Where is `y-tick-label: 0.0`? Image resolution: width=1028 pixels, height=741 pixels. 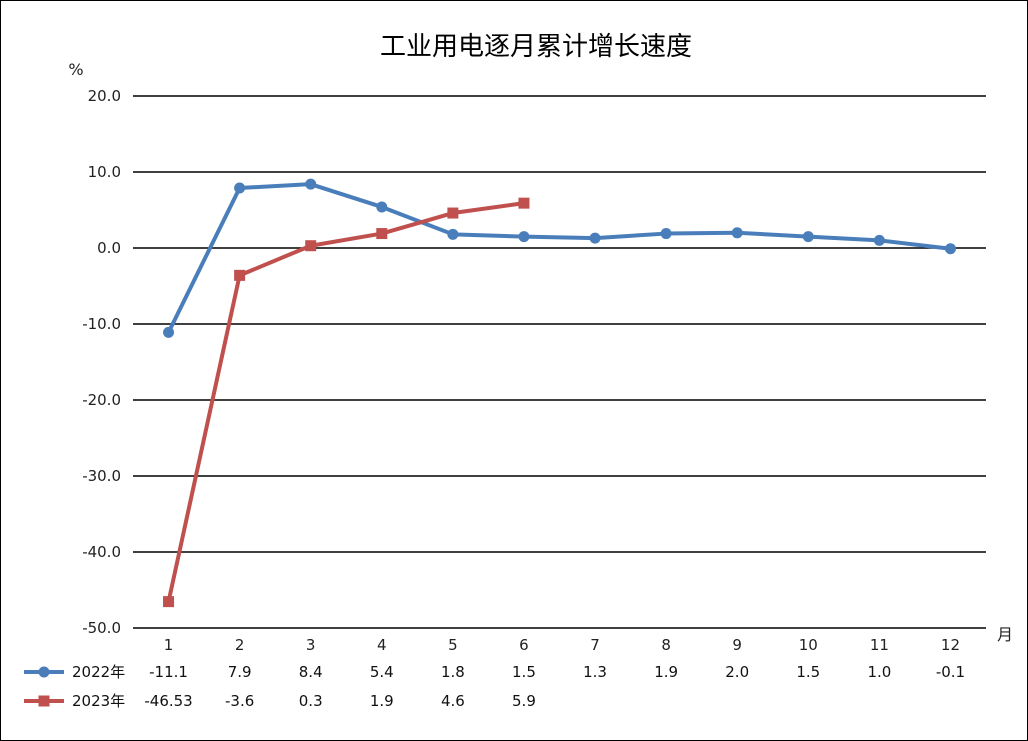
y-tick-label: 0.0 is located at coordinates (109, 248).